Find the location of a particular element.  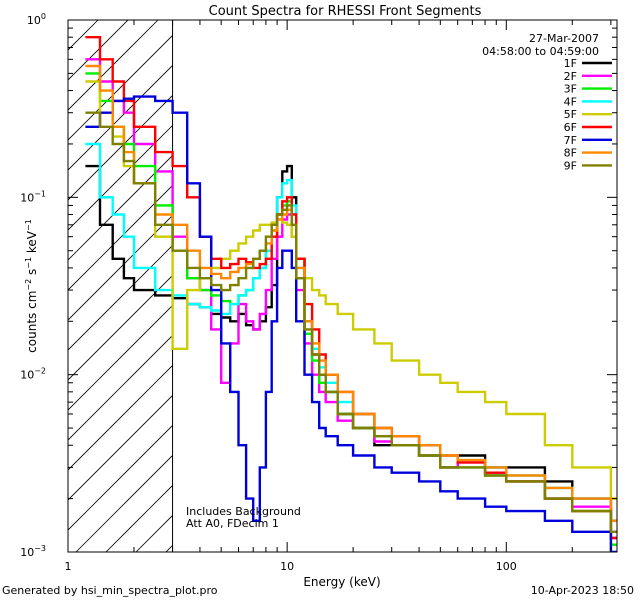

y-tick-label: 10⁻² is located at coordinates (33, 374).